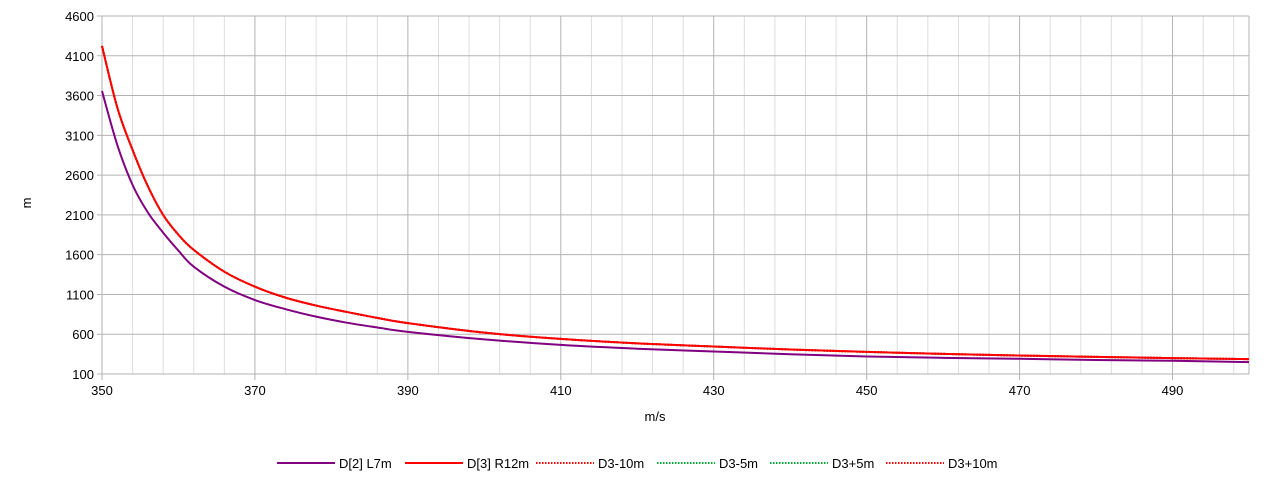  I want to click on legend-label: D[2] L7m, so click(365, 463).